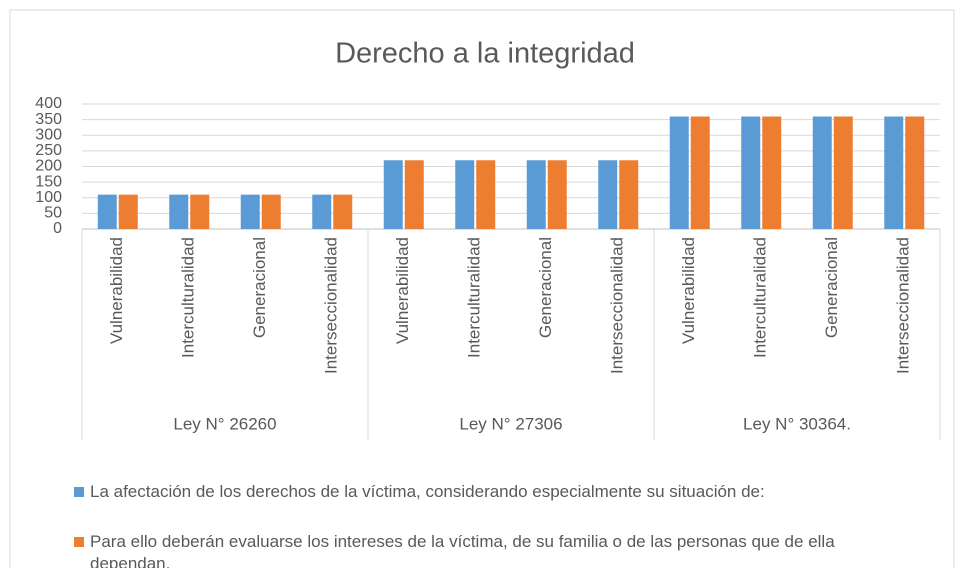 The image size is (957, 568). What do you see at coordinates (48, 134) in the screenshot?
I see `y-tick-label: 300` at bounding box center [48, 134].